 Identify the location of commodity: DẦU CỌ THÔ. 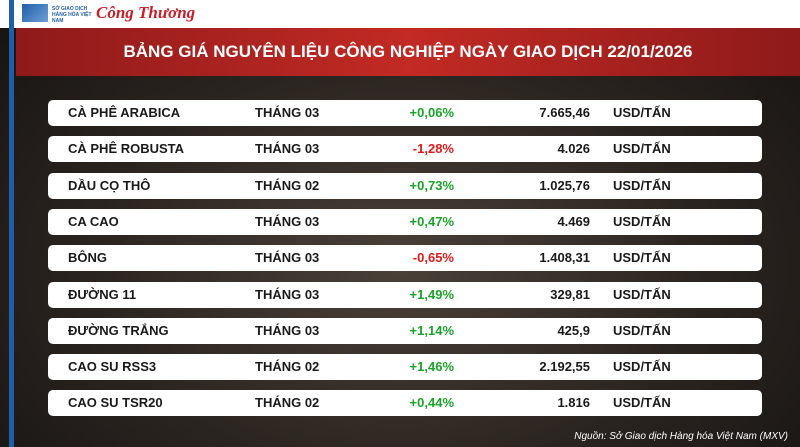
(109, 185).